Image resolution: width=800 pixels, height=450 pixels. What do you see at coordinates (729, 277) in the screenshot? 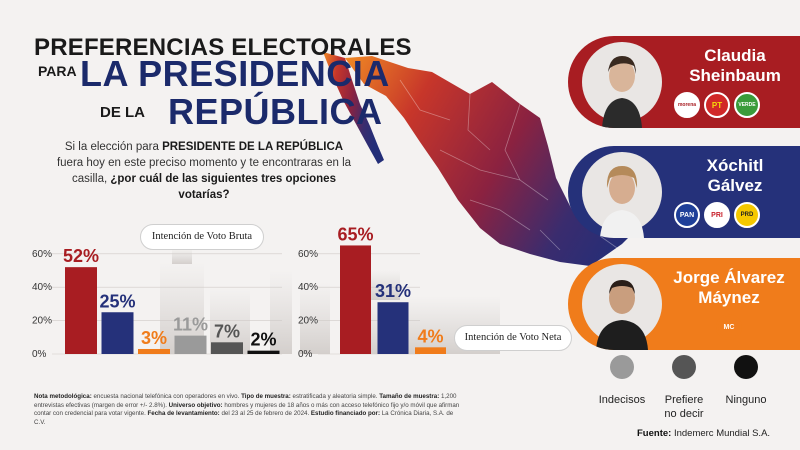
I see `candidate-first-name: Jorge Álvarez` at bounding box center [729, 277].